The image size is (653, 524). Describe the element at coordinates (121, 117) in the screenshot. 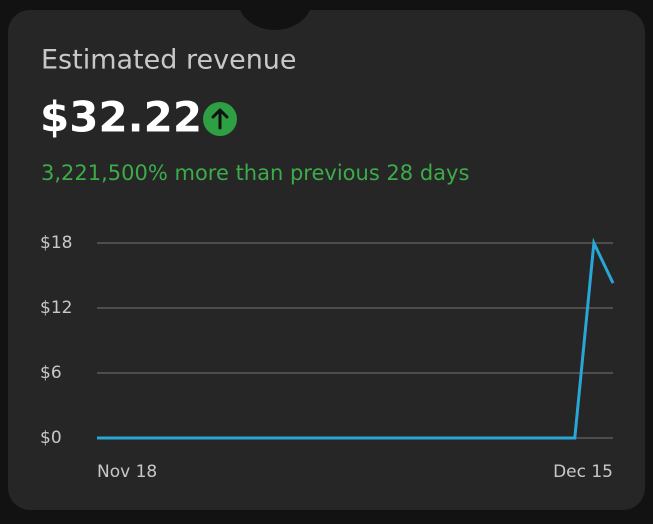

I see `revenue-value: $32.22` at that location.